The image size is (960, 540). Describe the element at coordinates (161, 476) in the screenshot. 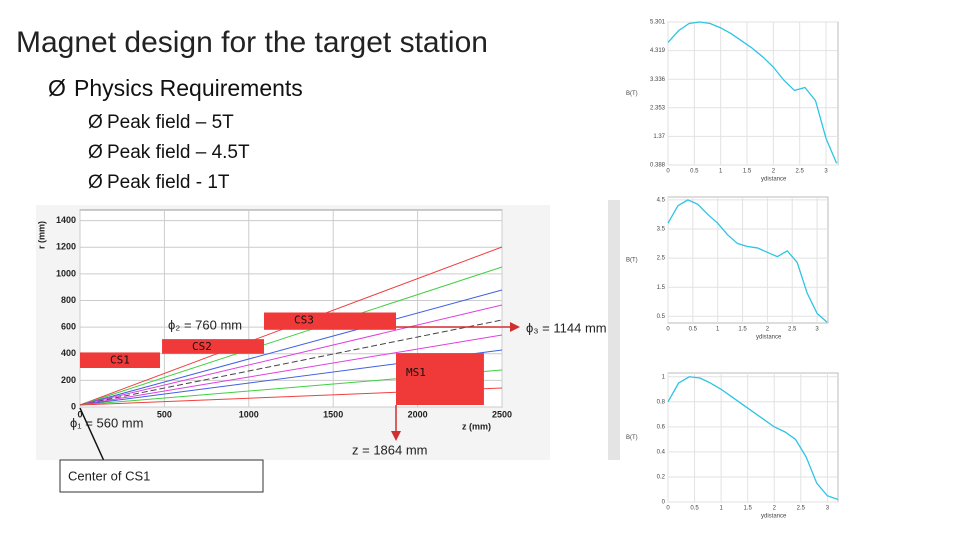

I see `callout-box` at that location.